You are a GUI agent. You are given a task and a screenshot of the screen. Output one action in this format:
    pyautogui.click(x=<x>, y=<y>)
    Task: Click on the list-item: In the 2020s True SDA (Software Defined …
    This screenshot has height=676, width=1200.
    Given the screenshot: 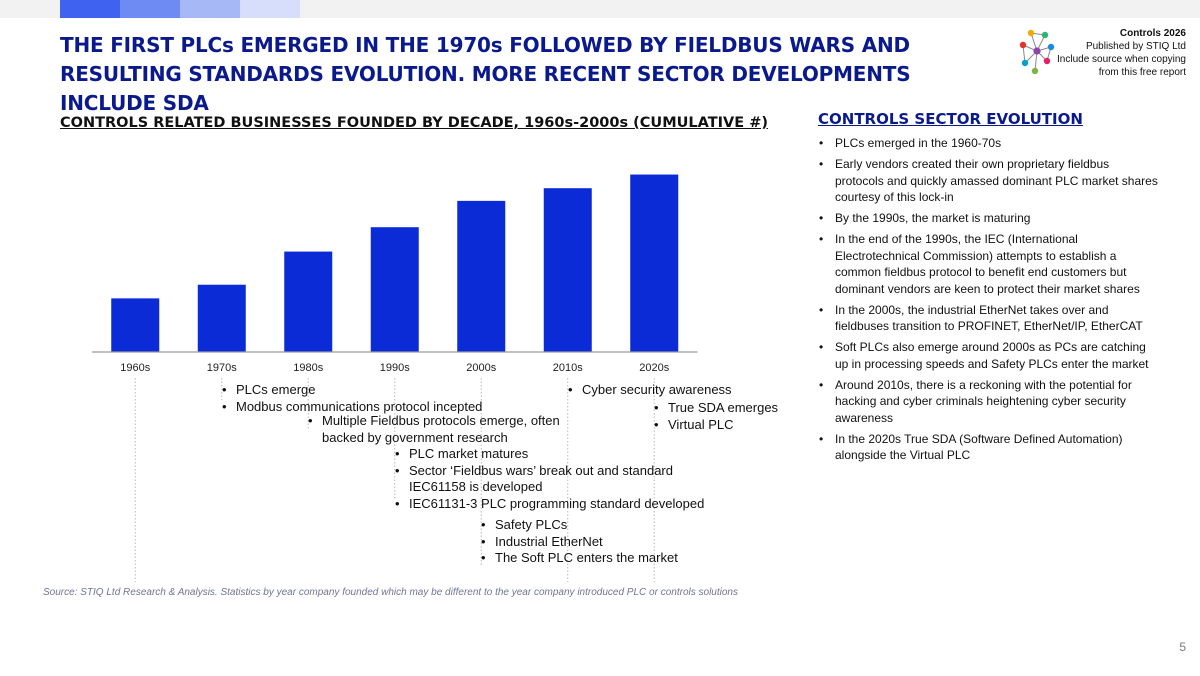 What is the action you would take?
    pyautogui.click(x=988, y=447)
    